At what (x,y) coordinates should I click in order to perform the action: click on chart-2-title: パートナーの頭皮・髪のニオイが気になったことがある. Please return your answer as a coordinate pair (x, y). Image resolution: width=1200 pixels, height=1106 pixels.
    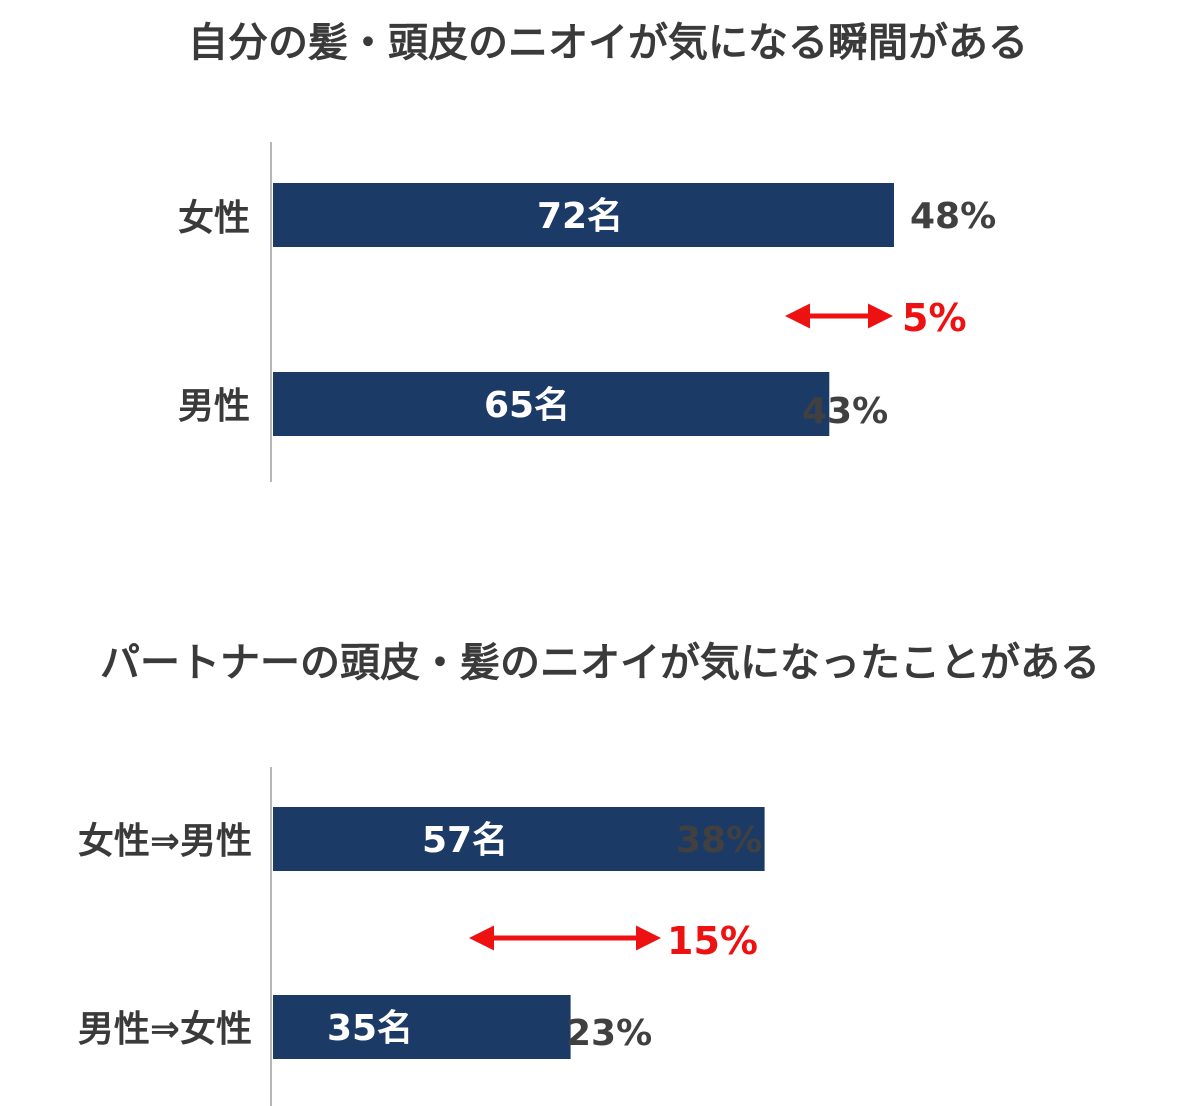
    Looking at the image, I should click on (600, 663).